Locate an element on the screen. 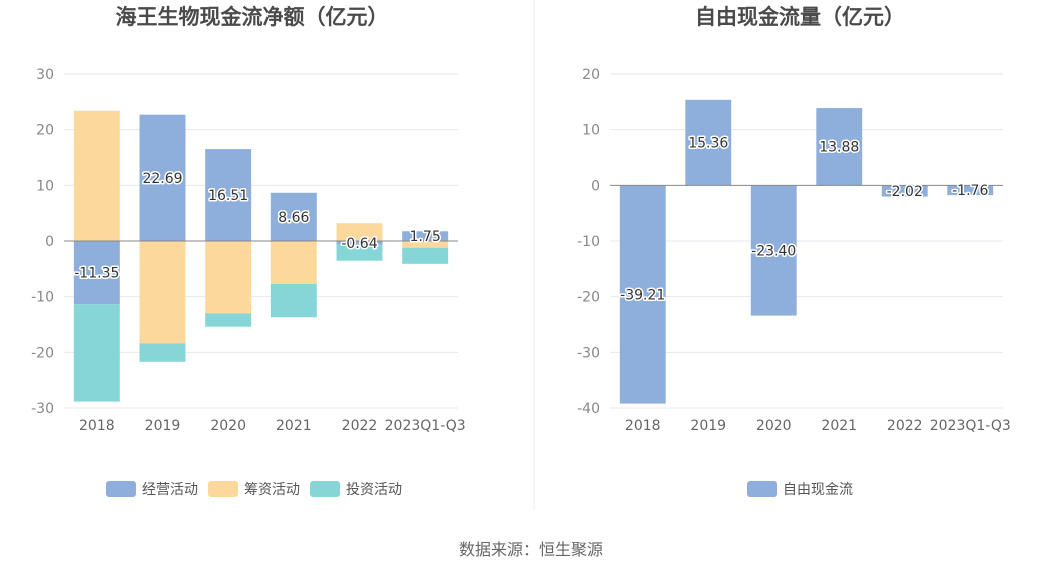 This screenshot has width=1062, height=573. left-y-tick-label: 30 is located at coordinates (45, 75).